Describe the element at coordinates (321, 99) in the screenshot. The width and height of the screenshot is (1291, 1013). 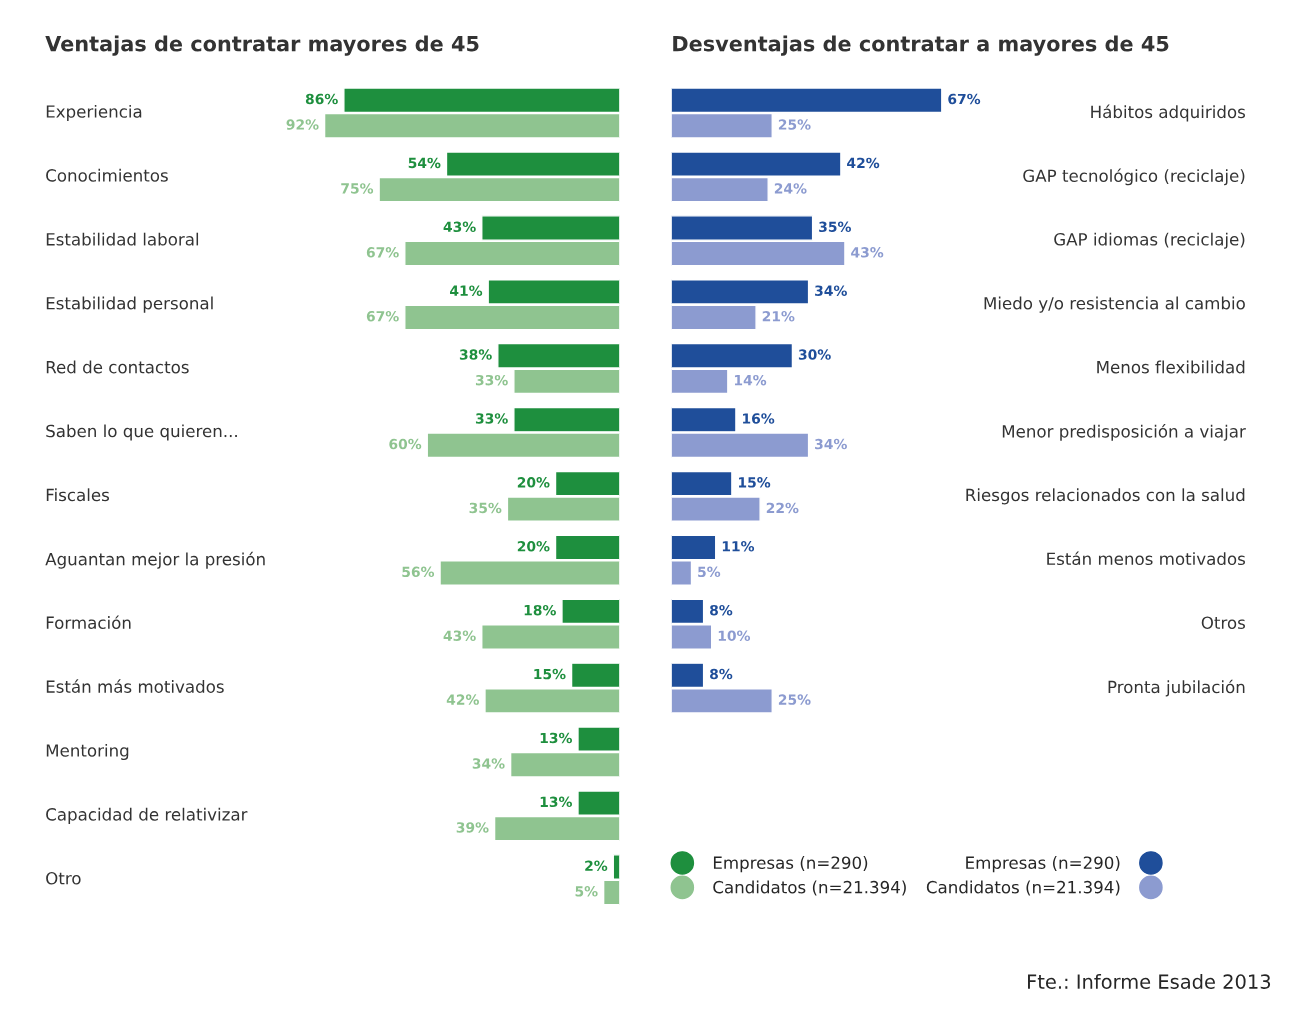
I see `data-label: 86%` at that location.